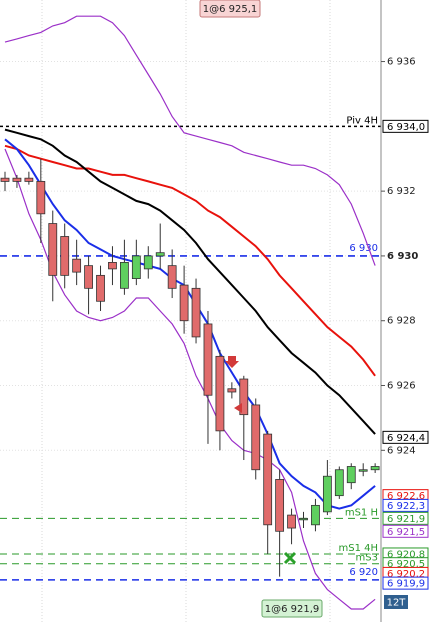 The width and height of the screenshot is (430, 622). Describe the element at coordinates (401, 321) in the screenshot. I see `y-tick-label: 6 928` at that location.